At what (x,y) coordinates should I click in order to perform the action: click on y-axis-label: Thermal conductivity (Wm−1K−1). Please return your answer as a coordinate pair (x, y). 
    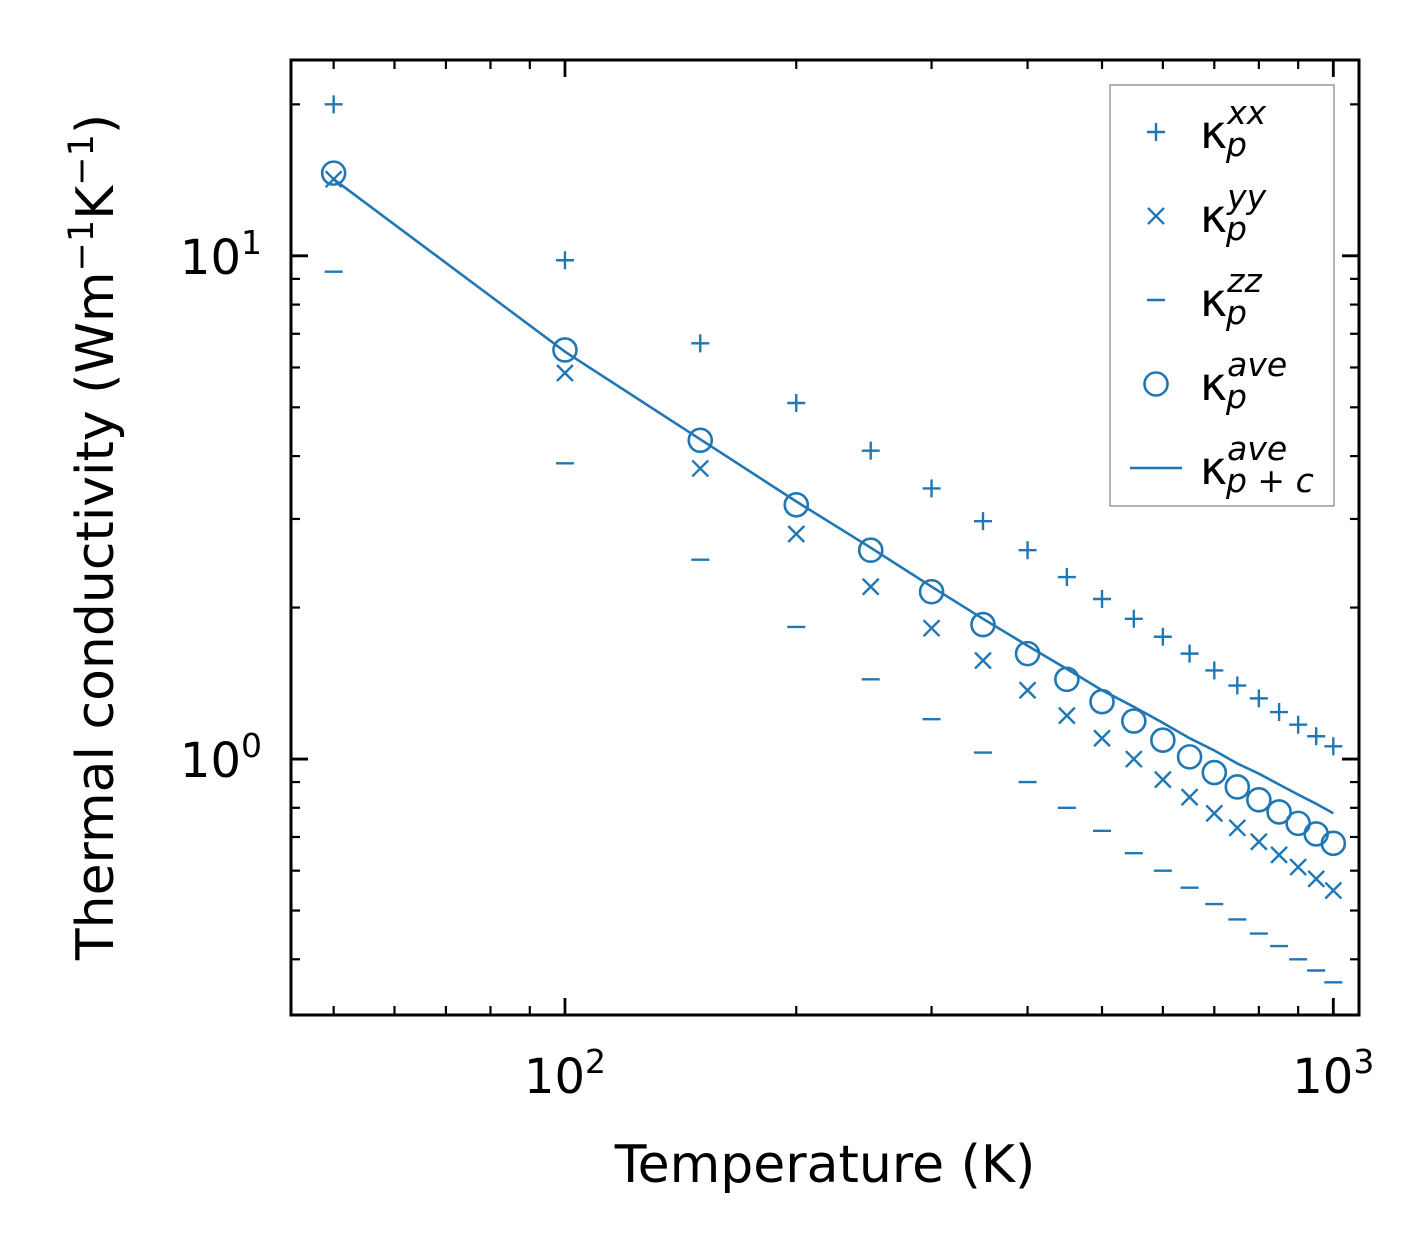
    Looking at the image, I should click on (94, 537).